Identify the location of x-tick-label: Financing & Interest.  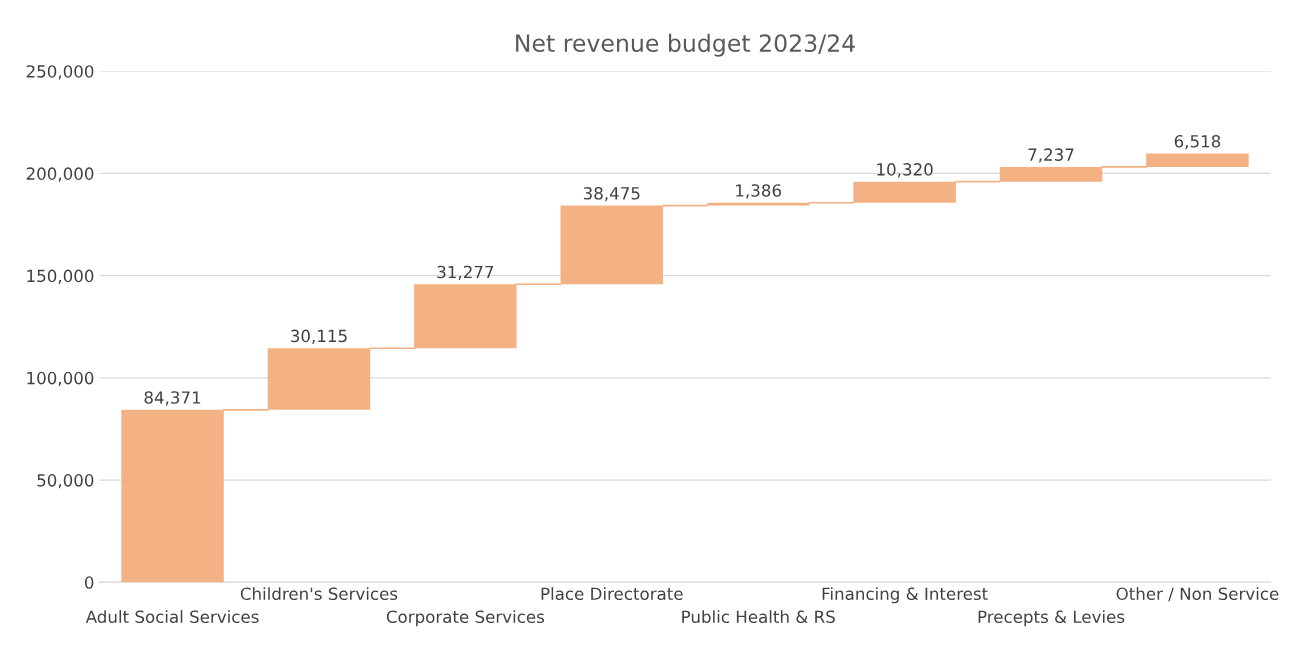
(905, 595).